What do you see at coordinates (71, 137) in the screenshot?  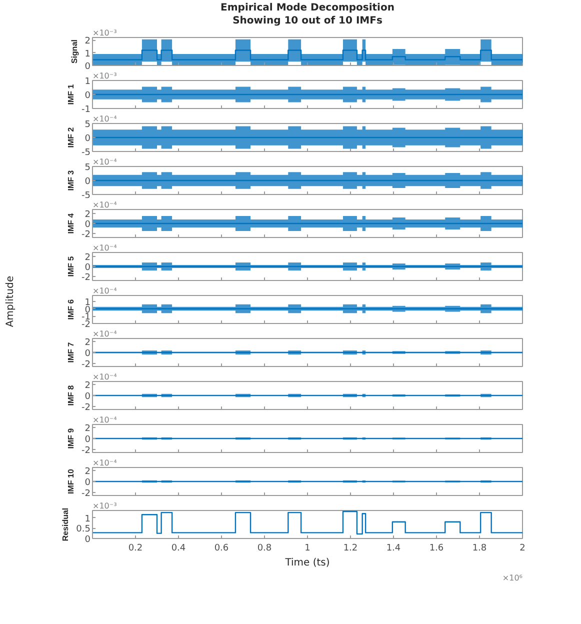 I see `y-axis-title: IMF 2` at bounding box center [71, 137].